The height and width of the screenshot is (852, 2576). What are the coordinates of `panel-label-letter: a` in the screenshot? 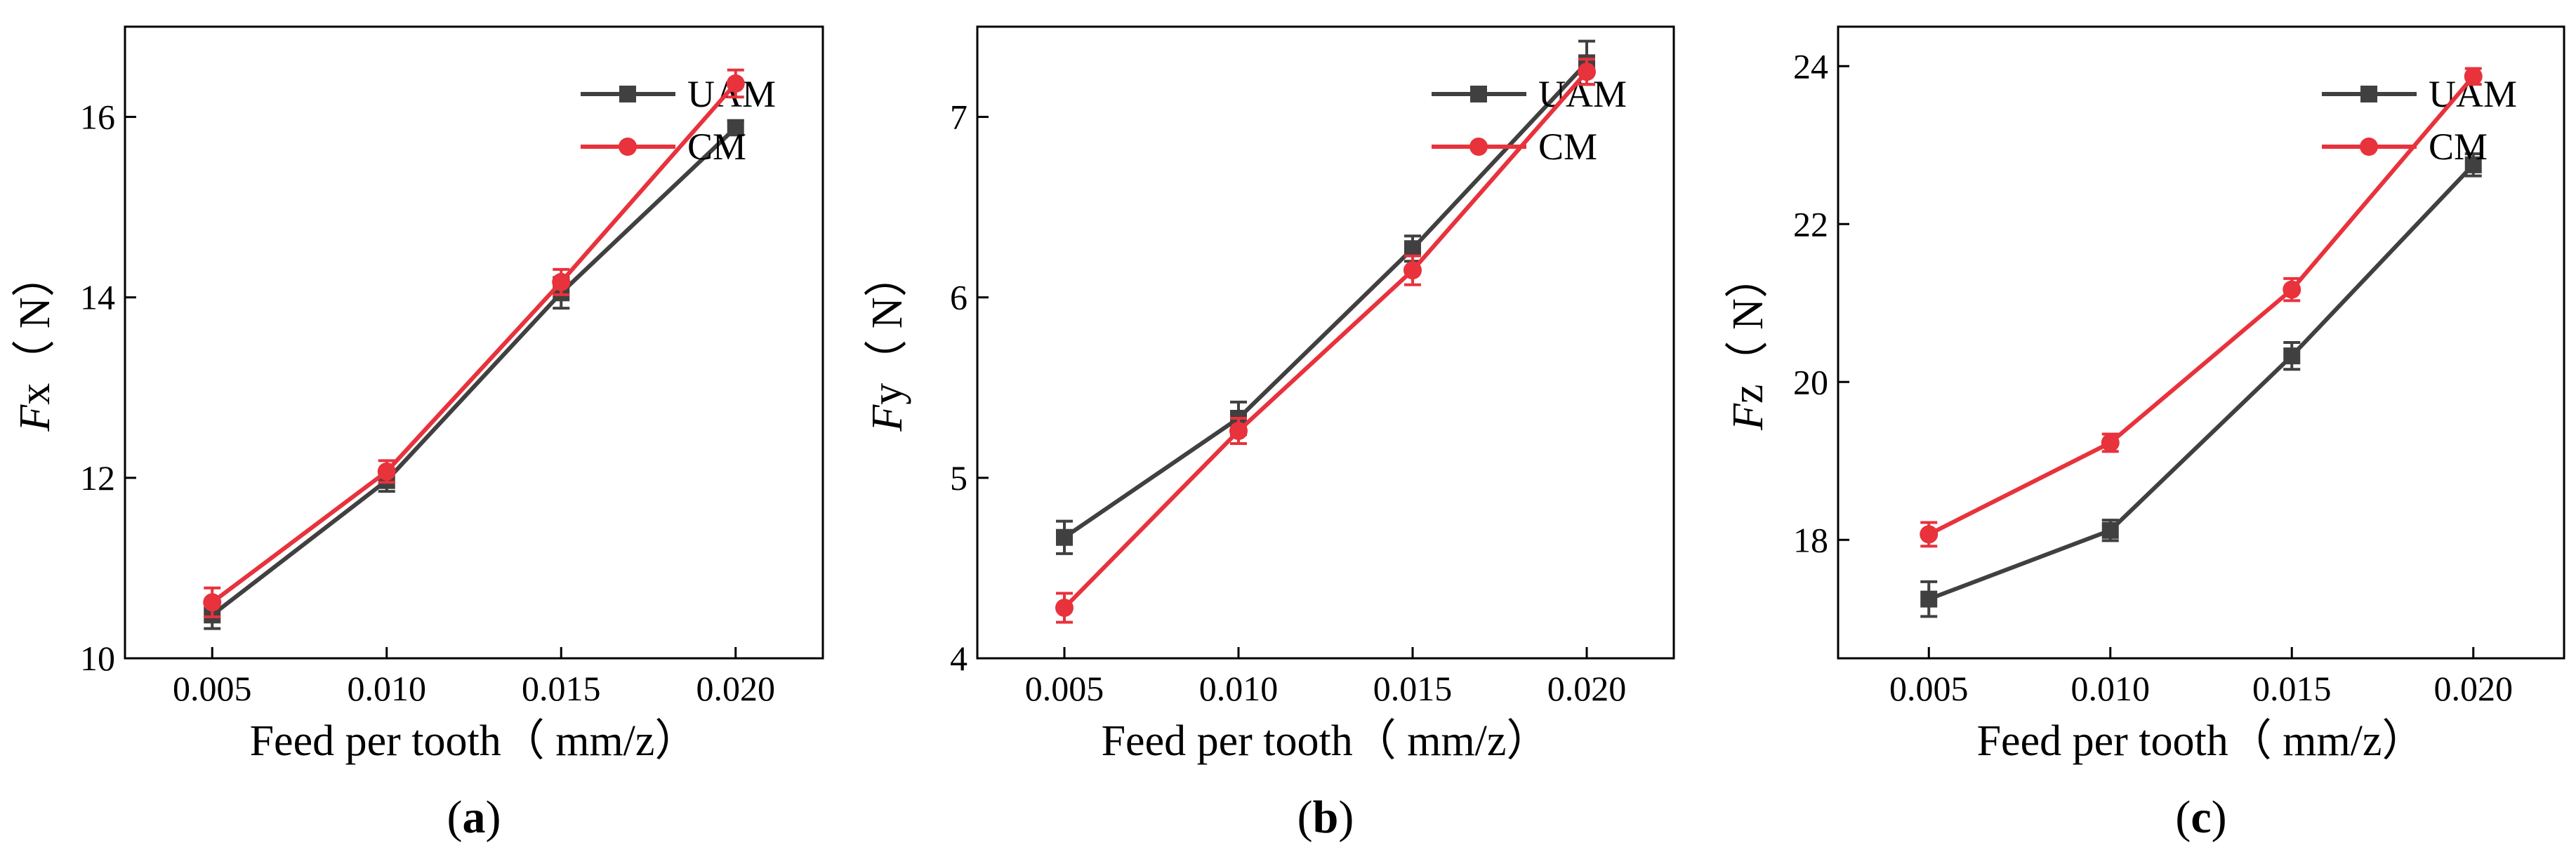 It's located at (474, 817).